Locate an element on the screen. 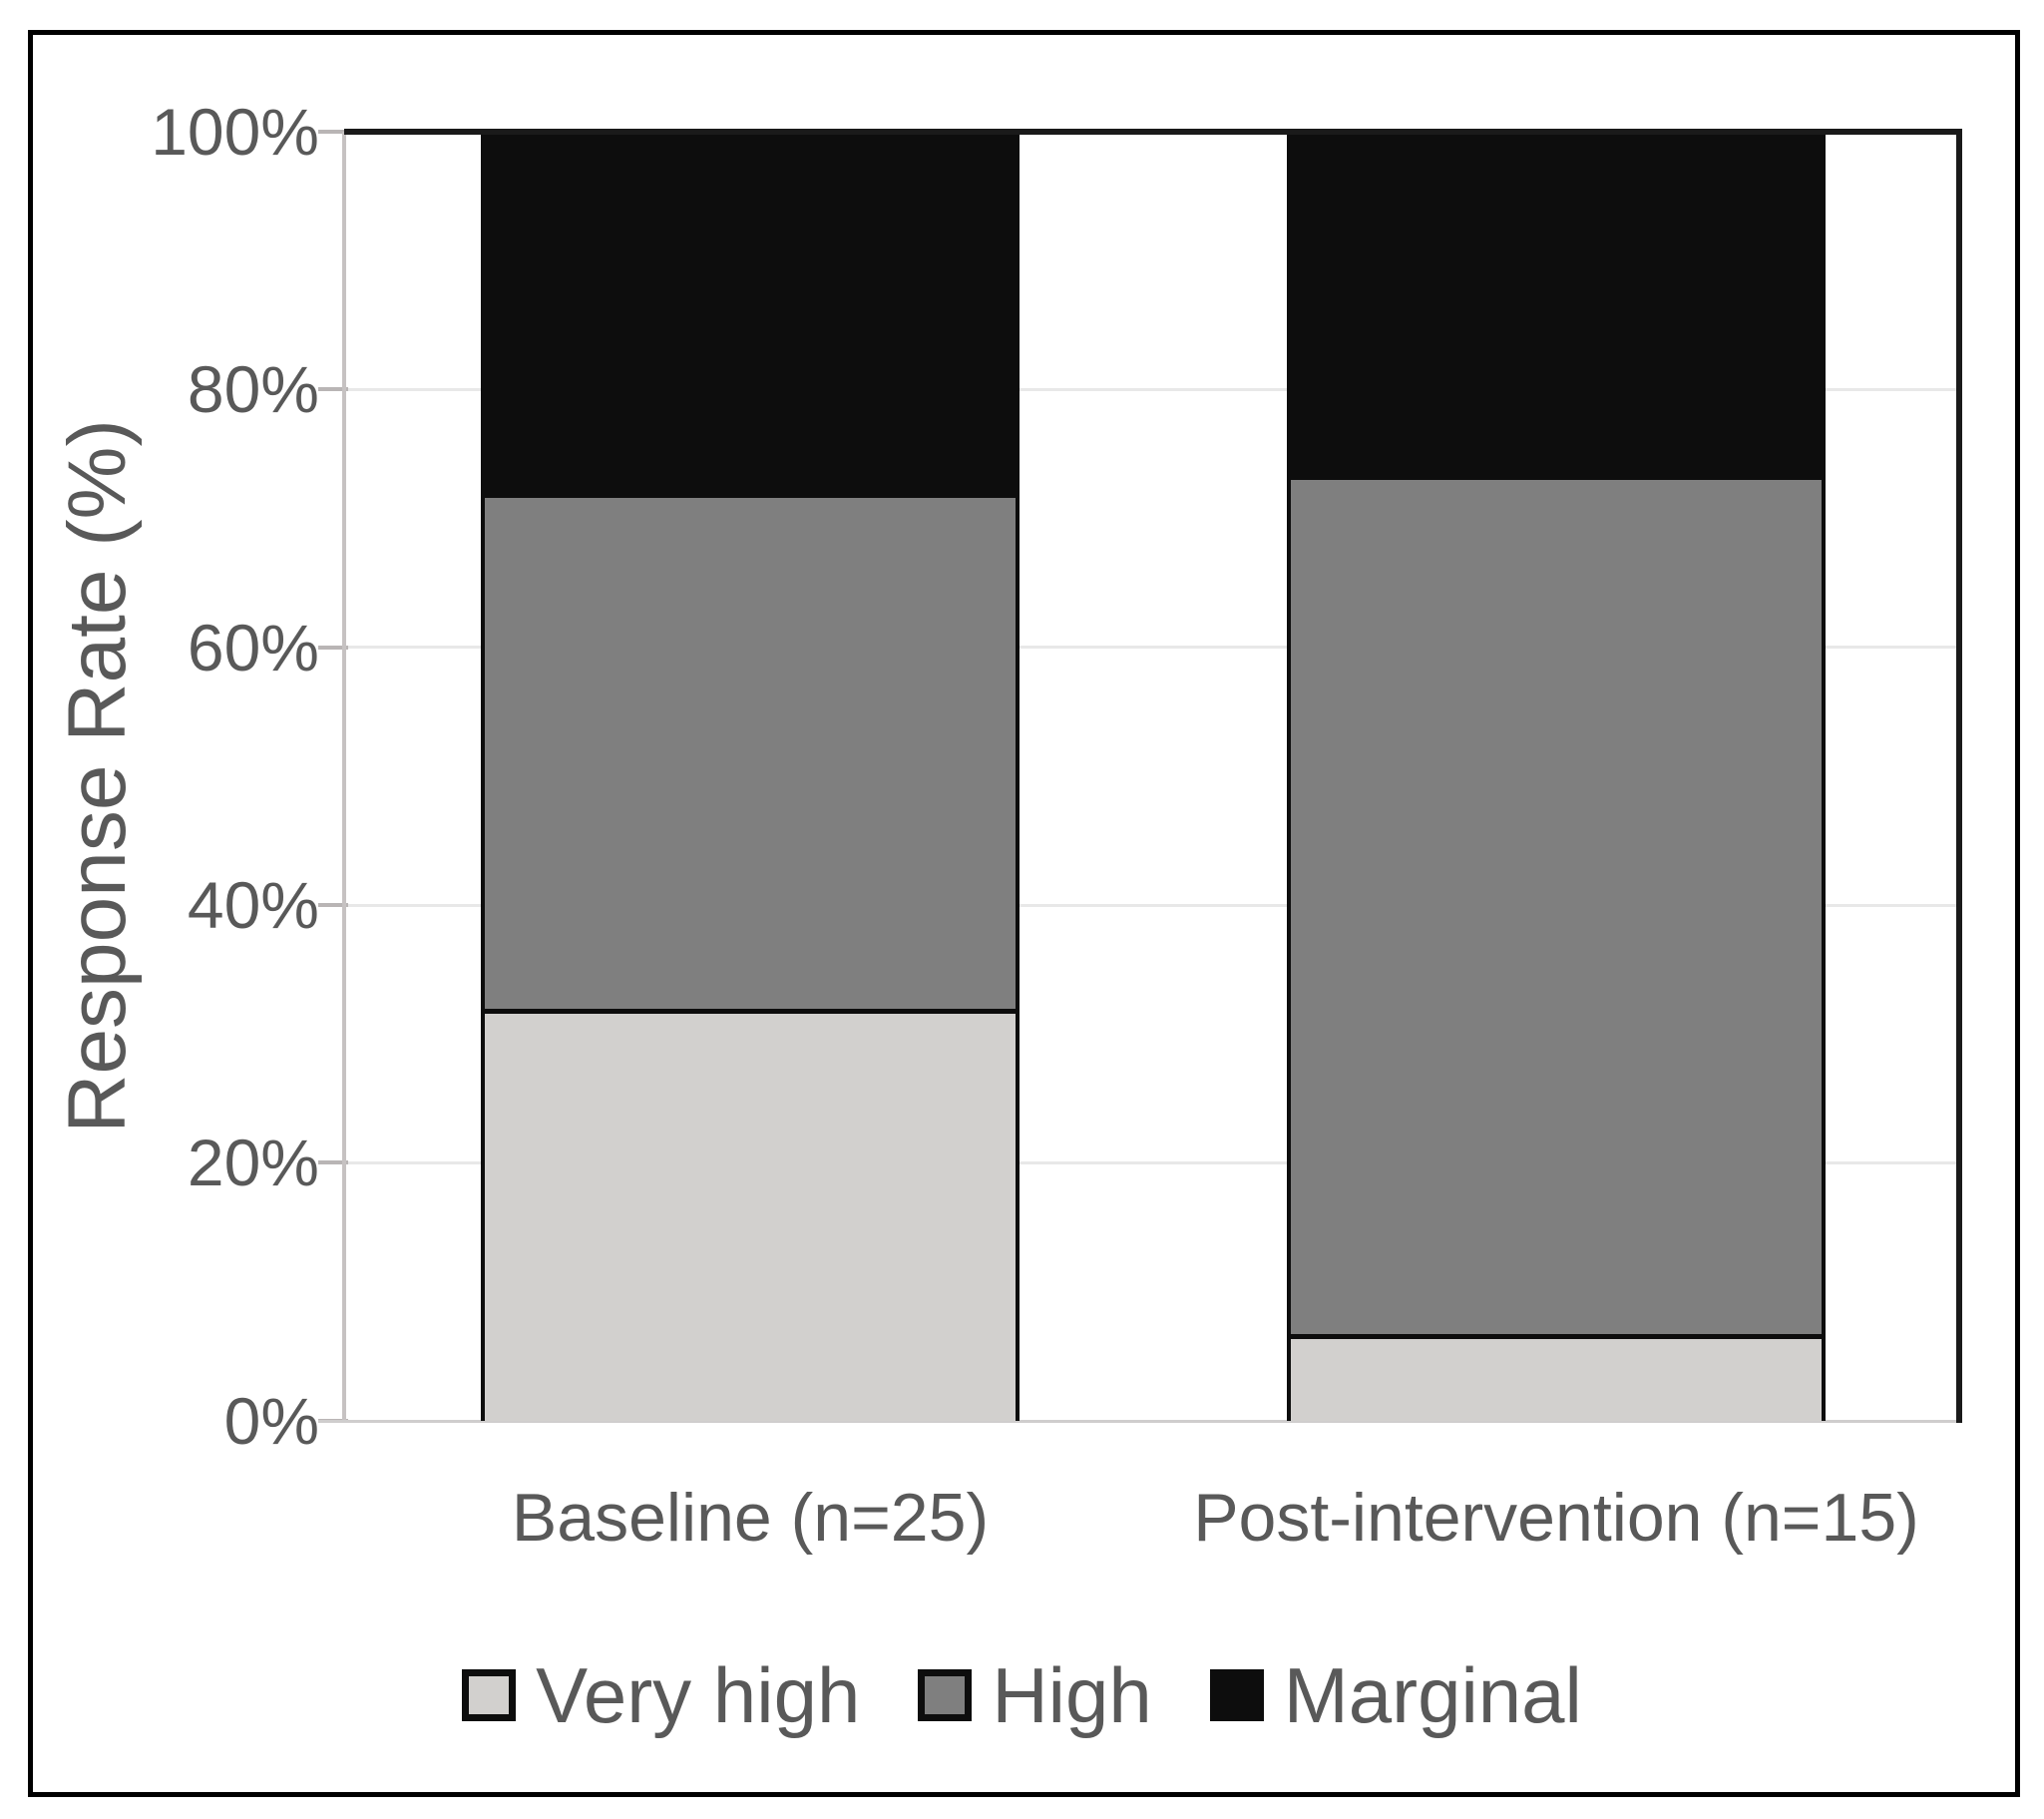 The image size is (2044, 1819). y-tick-label-0: 0% is located at coordinates (271, 1421).